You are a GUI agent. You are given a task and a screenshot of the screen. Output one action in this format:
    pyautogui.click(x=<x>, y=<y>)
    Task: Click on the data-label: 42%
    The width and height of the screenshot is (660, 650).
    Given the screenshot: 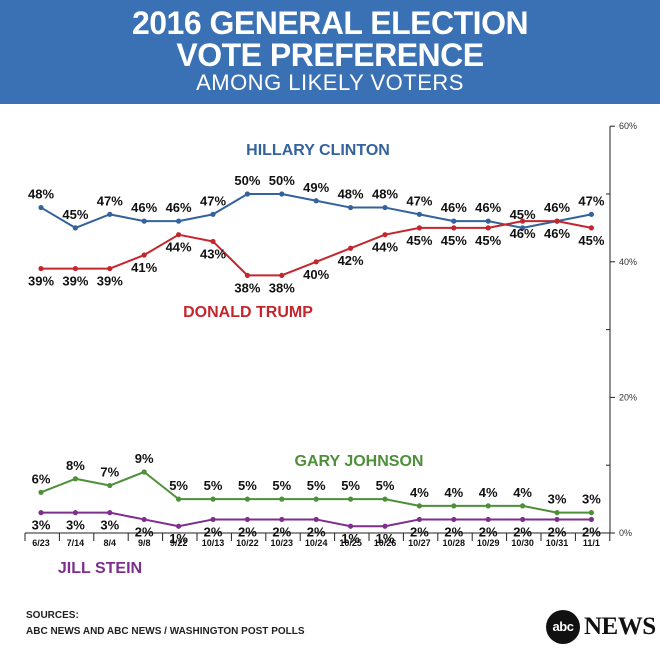 What is the action you would take?
    pyautogui.click(x=351, y=260)
    